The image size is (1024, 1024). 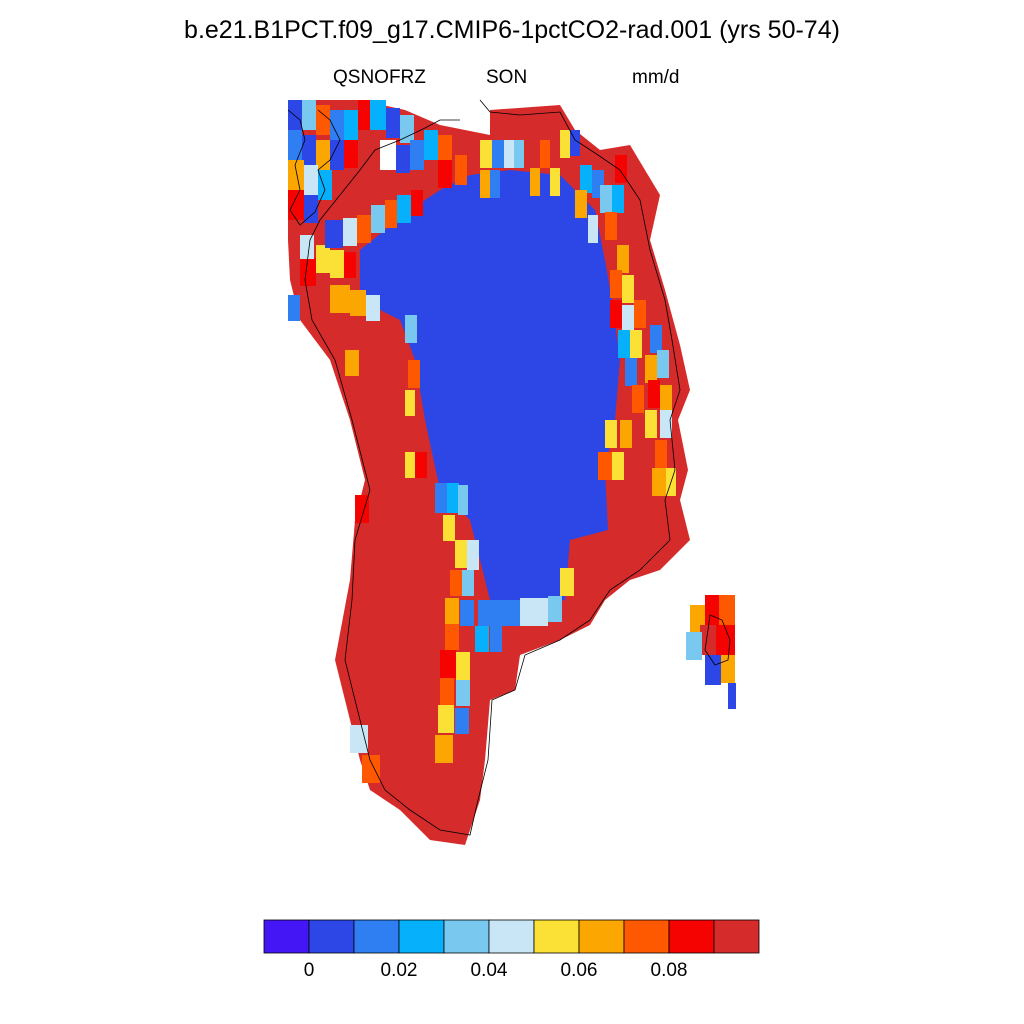 I want to click on colorbar-tick-label: 0.04, so click(x=489, y=970).